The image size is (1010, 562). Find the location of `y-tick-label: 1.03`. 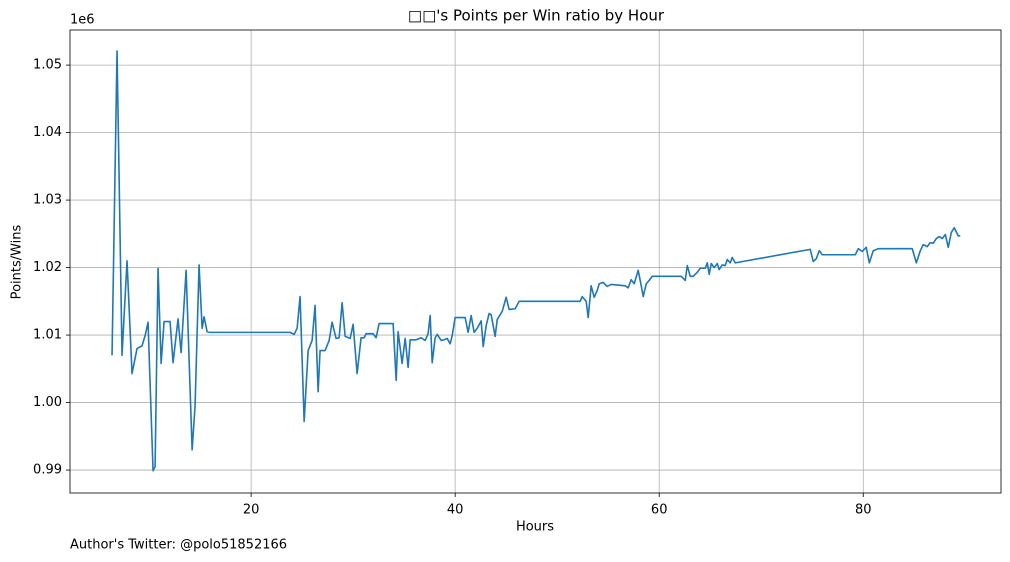

y-tick-label: 1.03 is located at coordinates (47, 200).